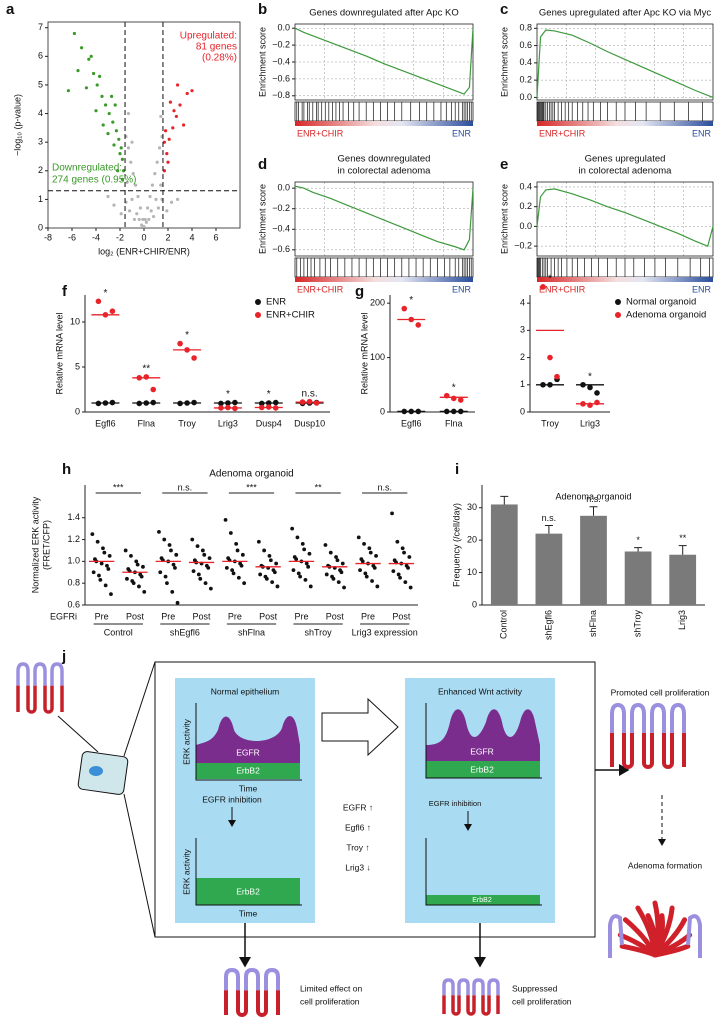 The image size is (720, 1029). I want to click on y-tick-label: 1.0, so click(73, 561).